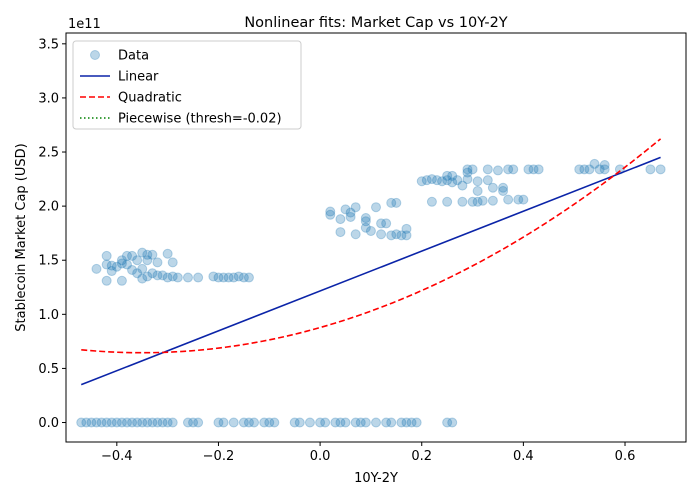 Image resolution: width=700 pixels, height=500 pixels. Describe the element at coordinates (219, 456) in the screenshot. I see `x-tick-label: −0.2` at that location.